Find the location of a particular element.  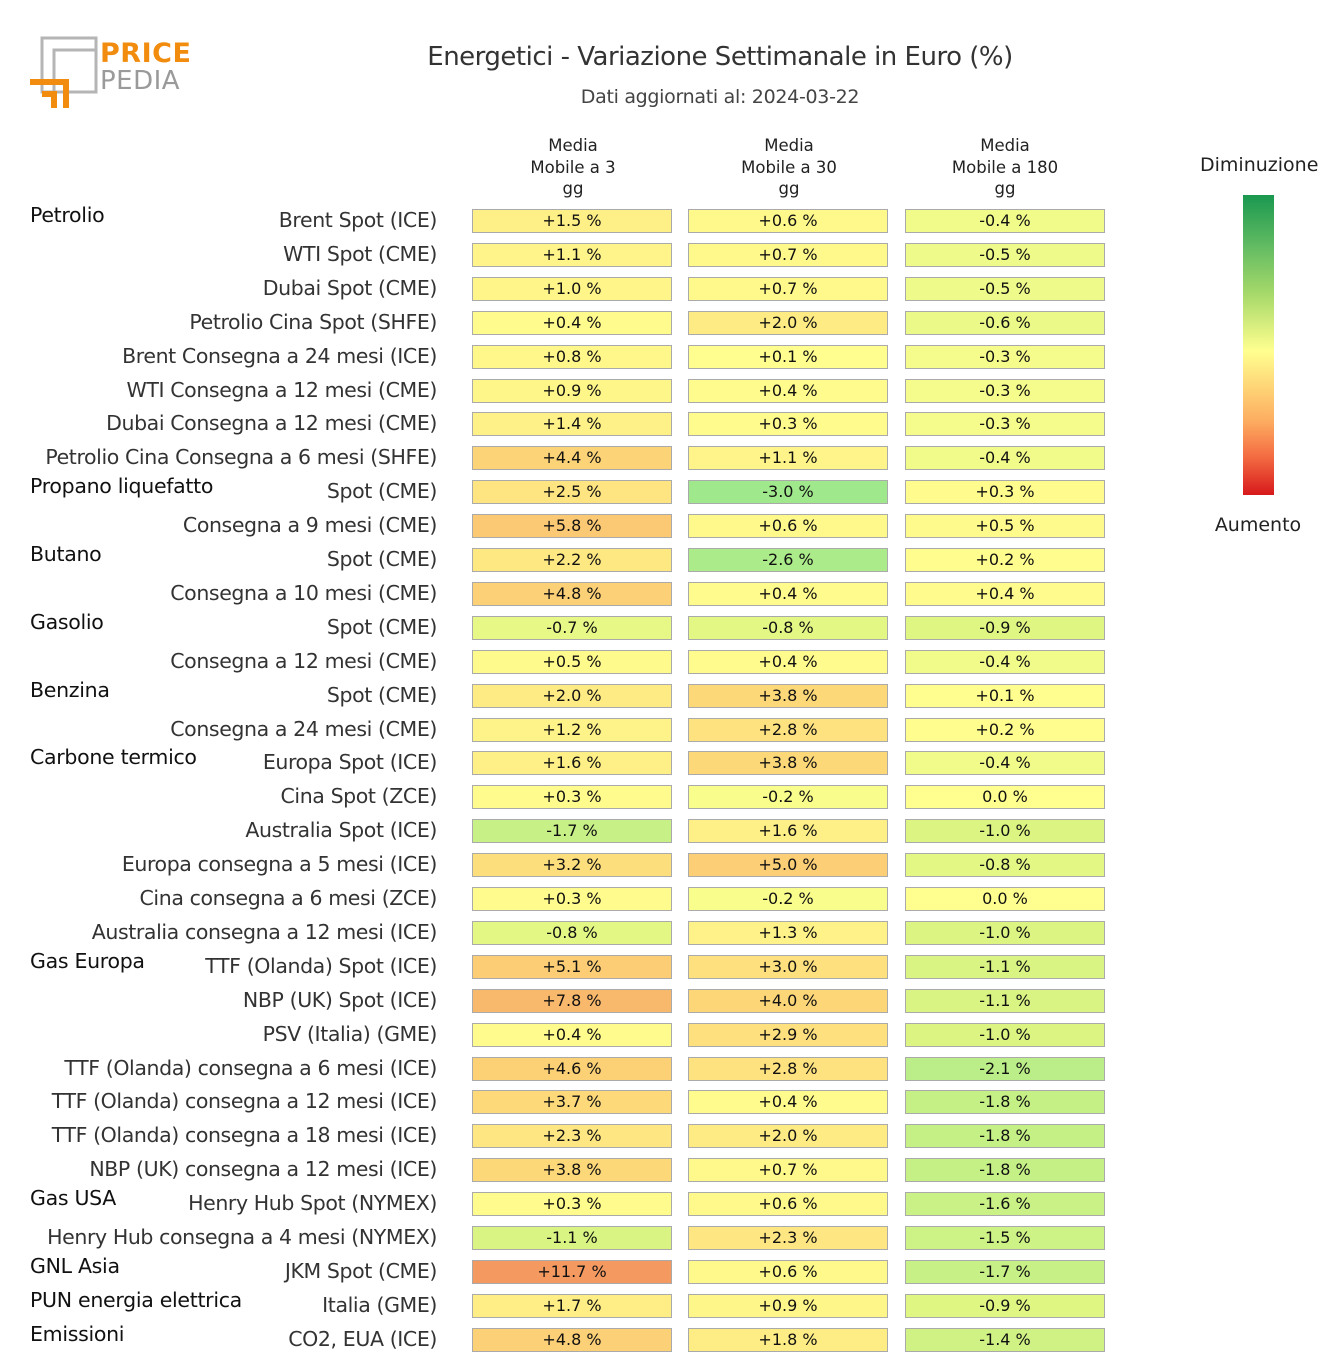

group-label: Gasolio is located at coordinates (67, 621).